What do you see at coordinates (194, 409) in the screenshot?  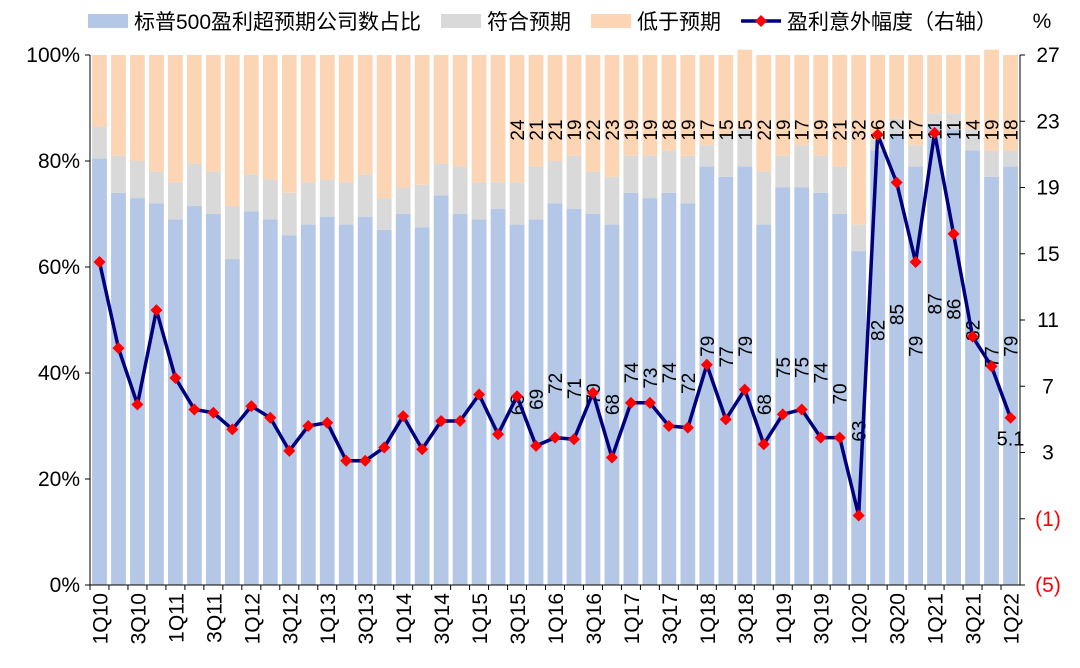 I see `line-point-2Q11` at bounding box center [194, 409].